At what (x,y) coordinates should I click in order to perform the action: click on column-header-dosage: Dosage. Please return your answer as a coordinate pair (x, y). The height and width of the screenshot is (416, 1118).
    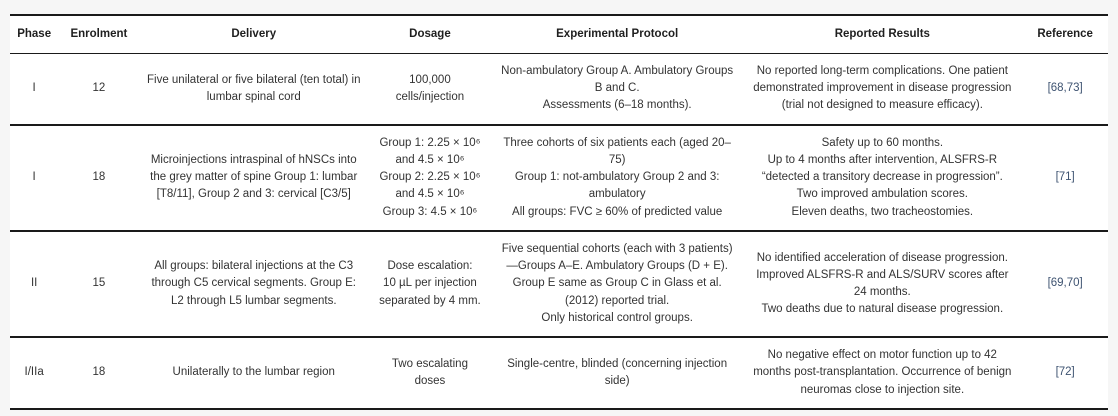
    Looking at the image, I should click on (429, 34).